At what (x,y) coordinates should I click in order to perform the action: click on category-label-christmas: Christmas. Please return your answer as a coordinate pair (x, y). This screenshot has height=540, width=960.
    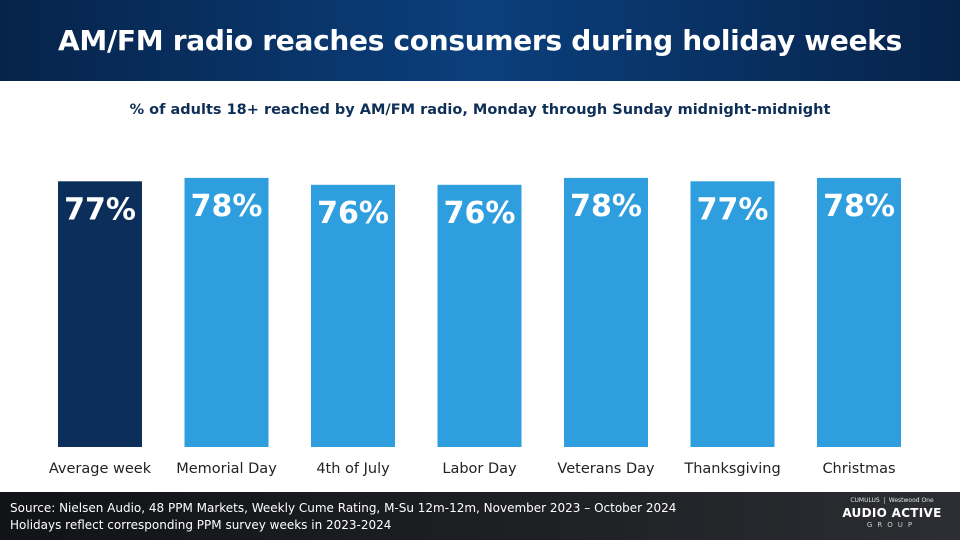
    Looking at the image, I should click on (858, 469).